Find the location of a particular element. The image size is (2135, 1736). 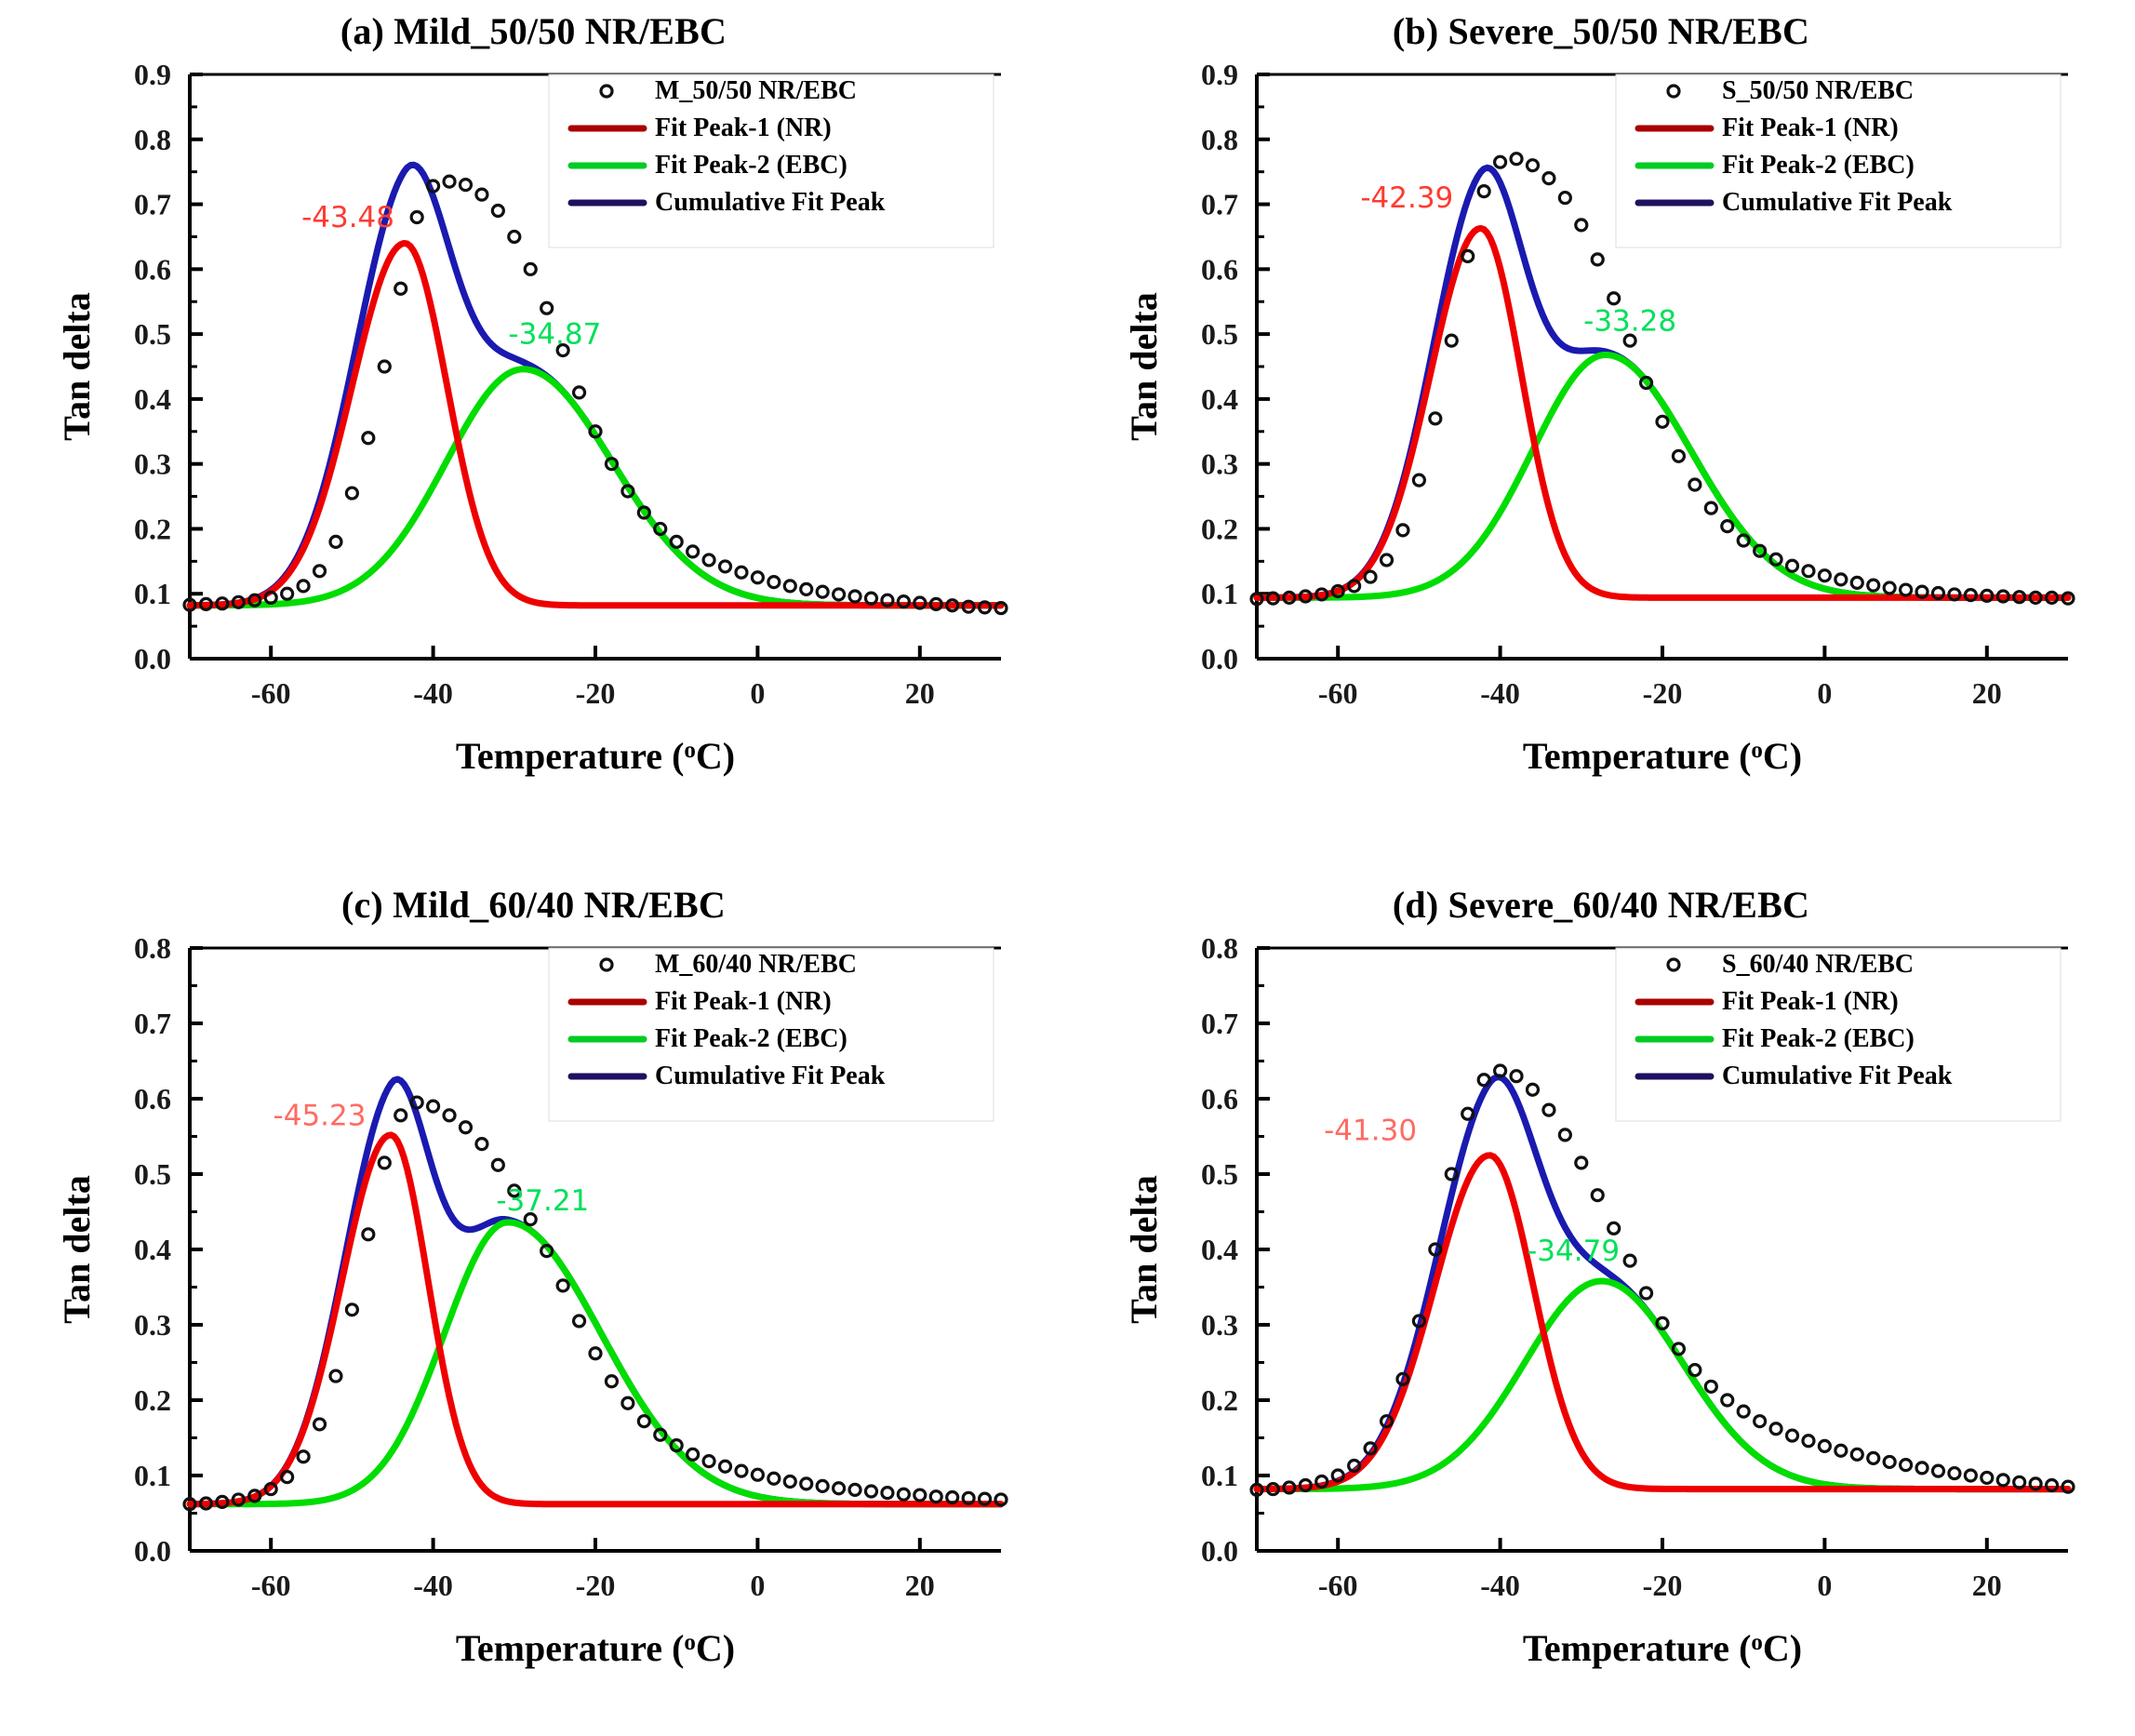

data-points-b is located at coordinates (1662, 380).